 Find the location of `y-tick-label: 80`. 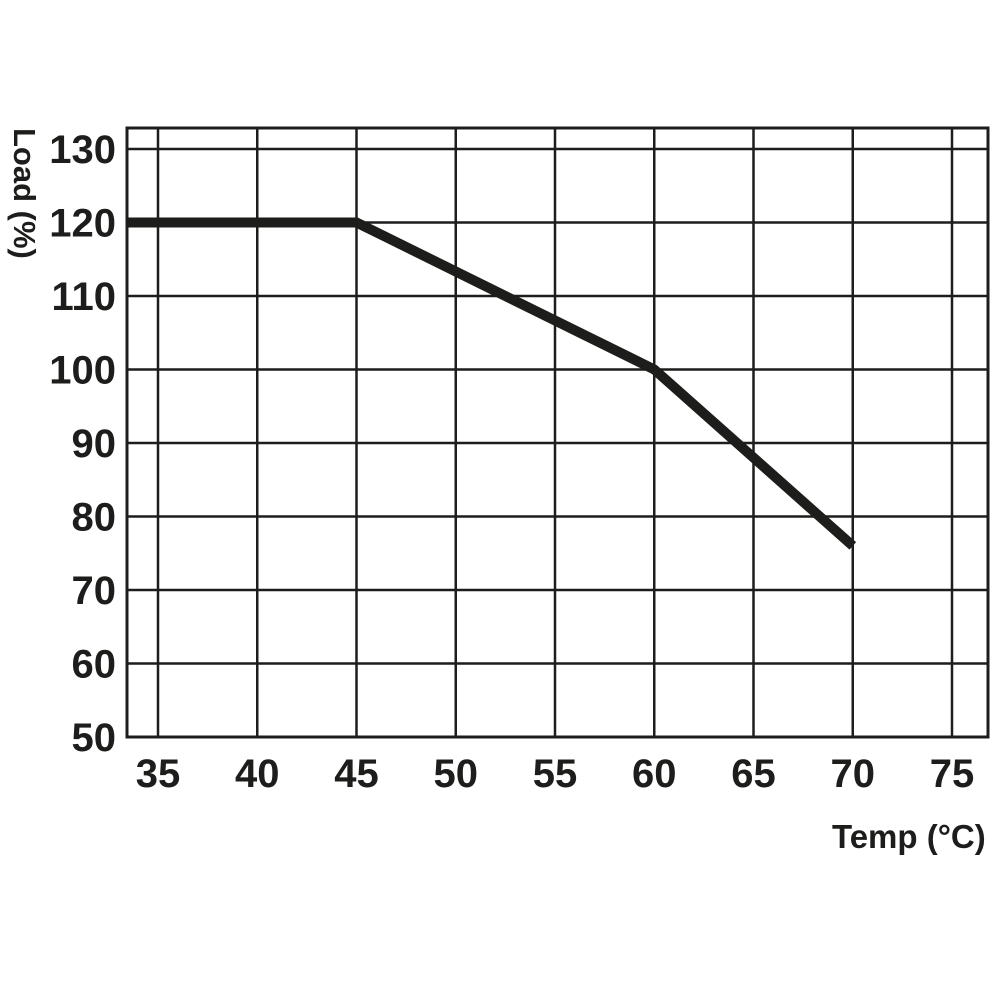

y-tick-label: 80 is located at coordinates (94, 518).